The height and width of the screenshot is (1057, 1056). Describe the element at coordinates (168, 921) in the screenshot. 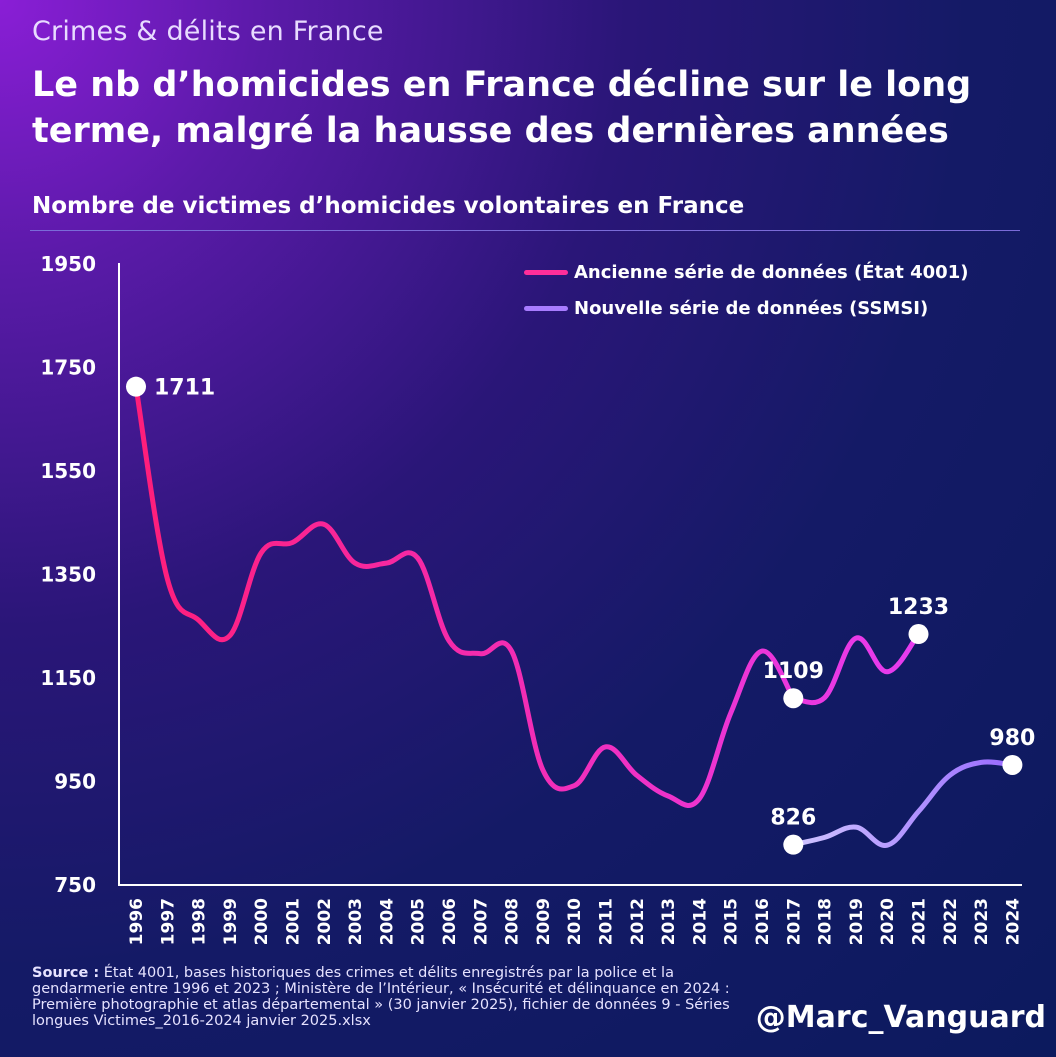

I see `x-tick-label: 1997` at that location.